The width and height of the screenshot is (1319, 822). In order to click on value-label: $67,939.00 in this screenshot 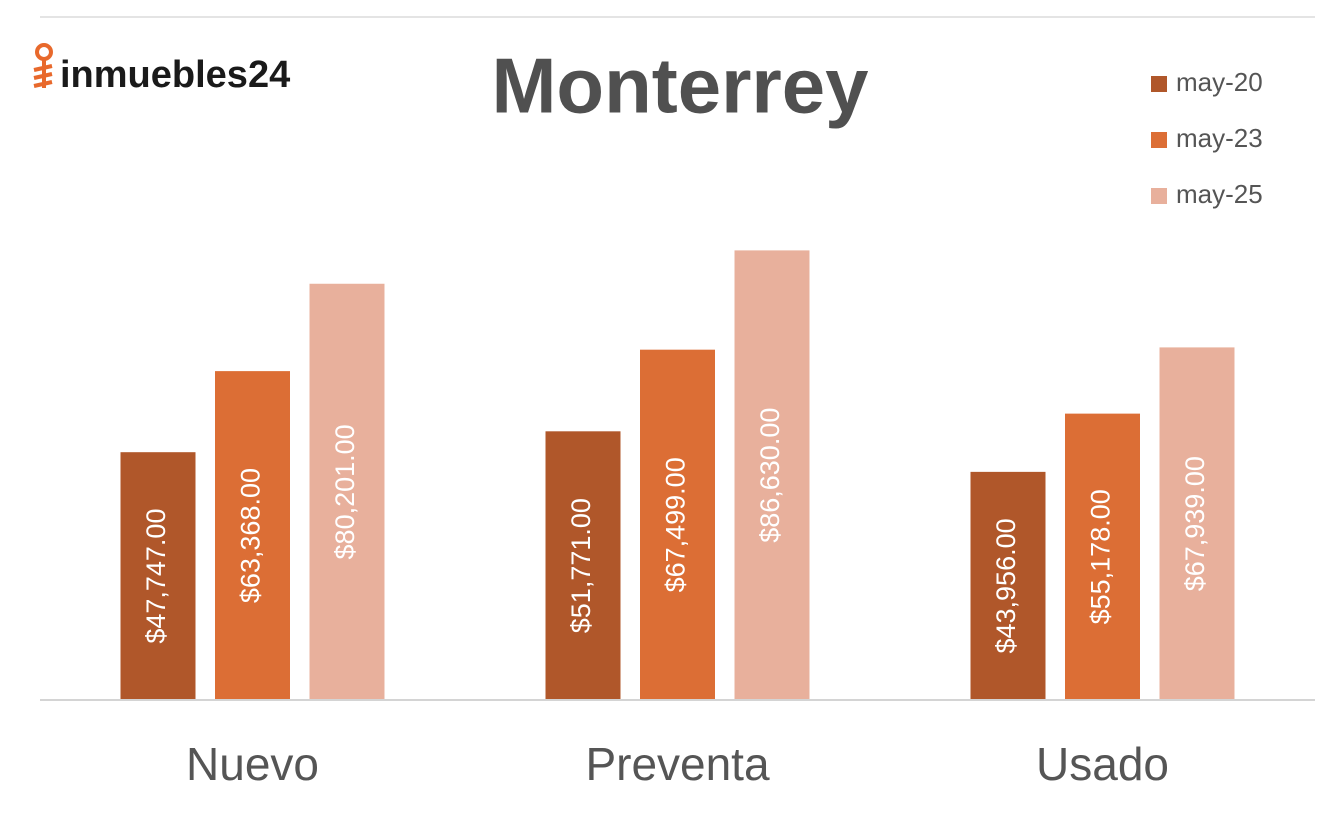, I will do `click(1195, 523)`.